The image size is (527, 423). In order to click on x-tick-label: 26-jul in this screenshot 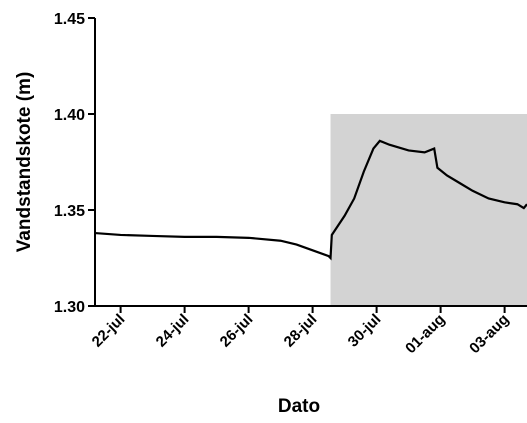, I will do `click(237, 331)`.